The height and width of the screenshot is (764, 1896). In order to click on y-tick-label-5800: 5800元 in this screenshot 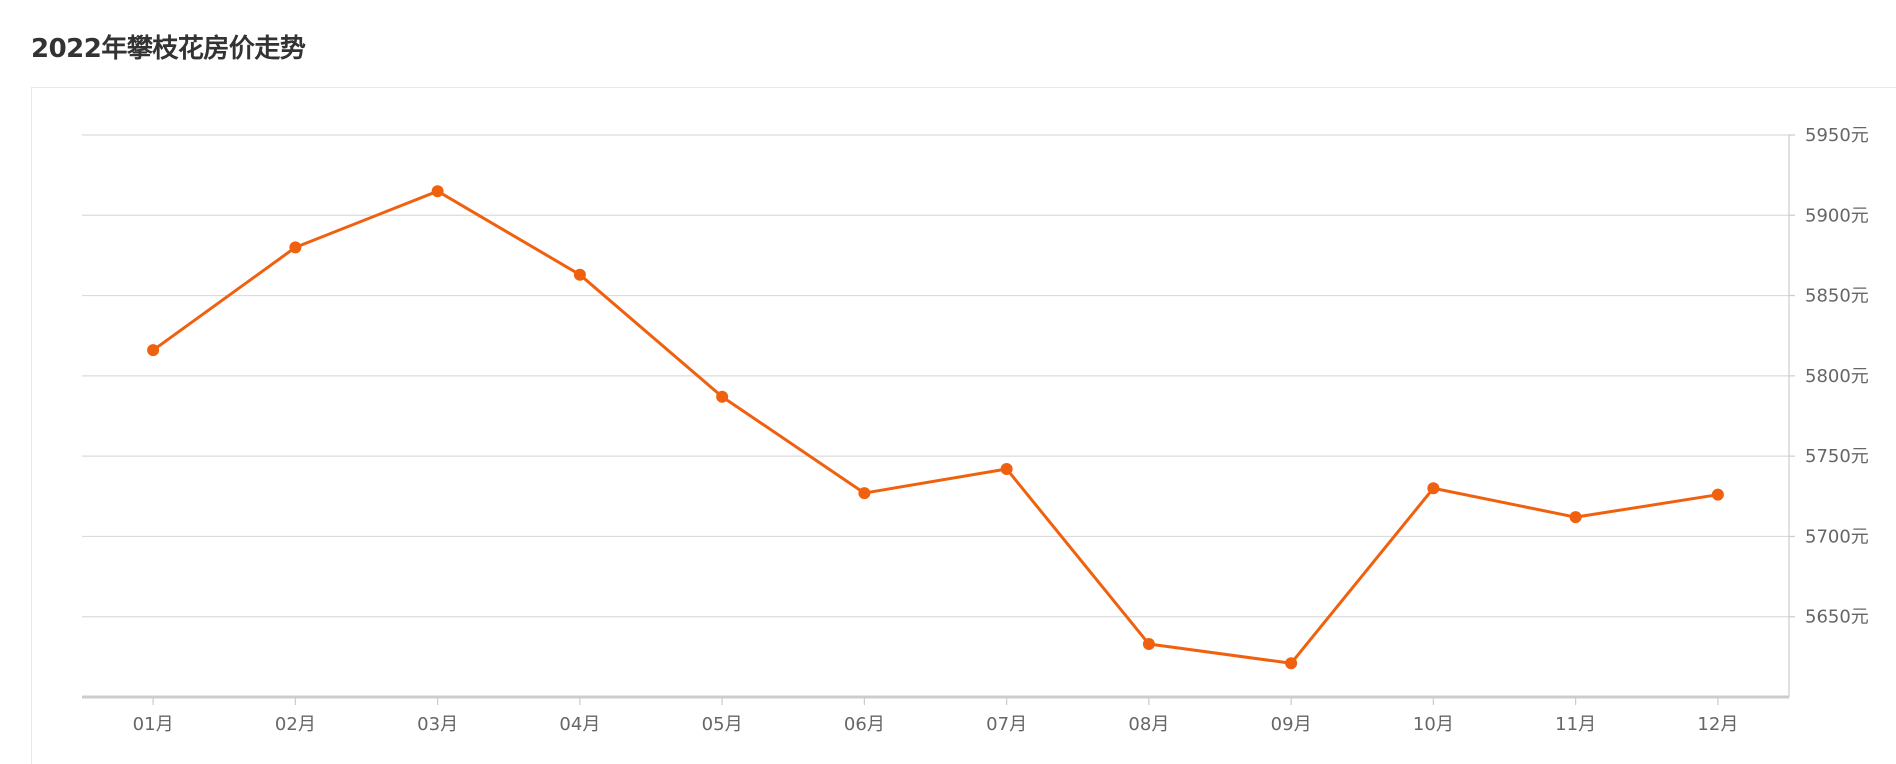, I will do `click(1837, 376)`.